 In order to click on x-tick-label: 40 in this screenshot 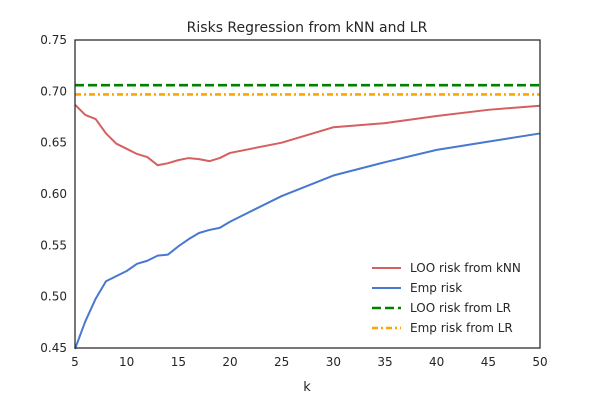, I will do `click(436, 362)`.